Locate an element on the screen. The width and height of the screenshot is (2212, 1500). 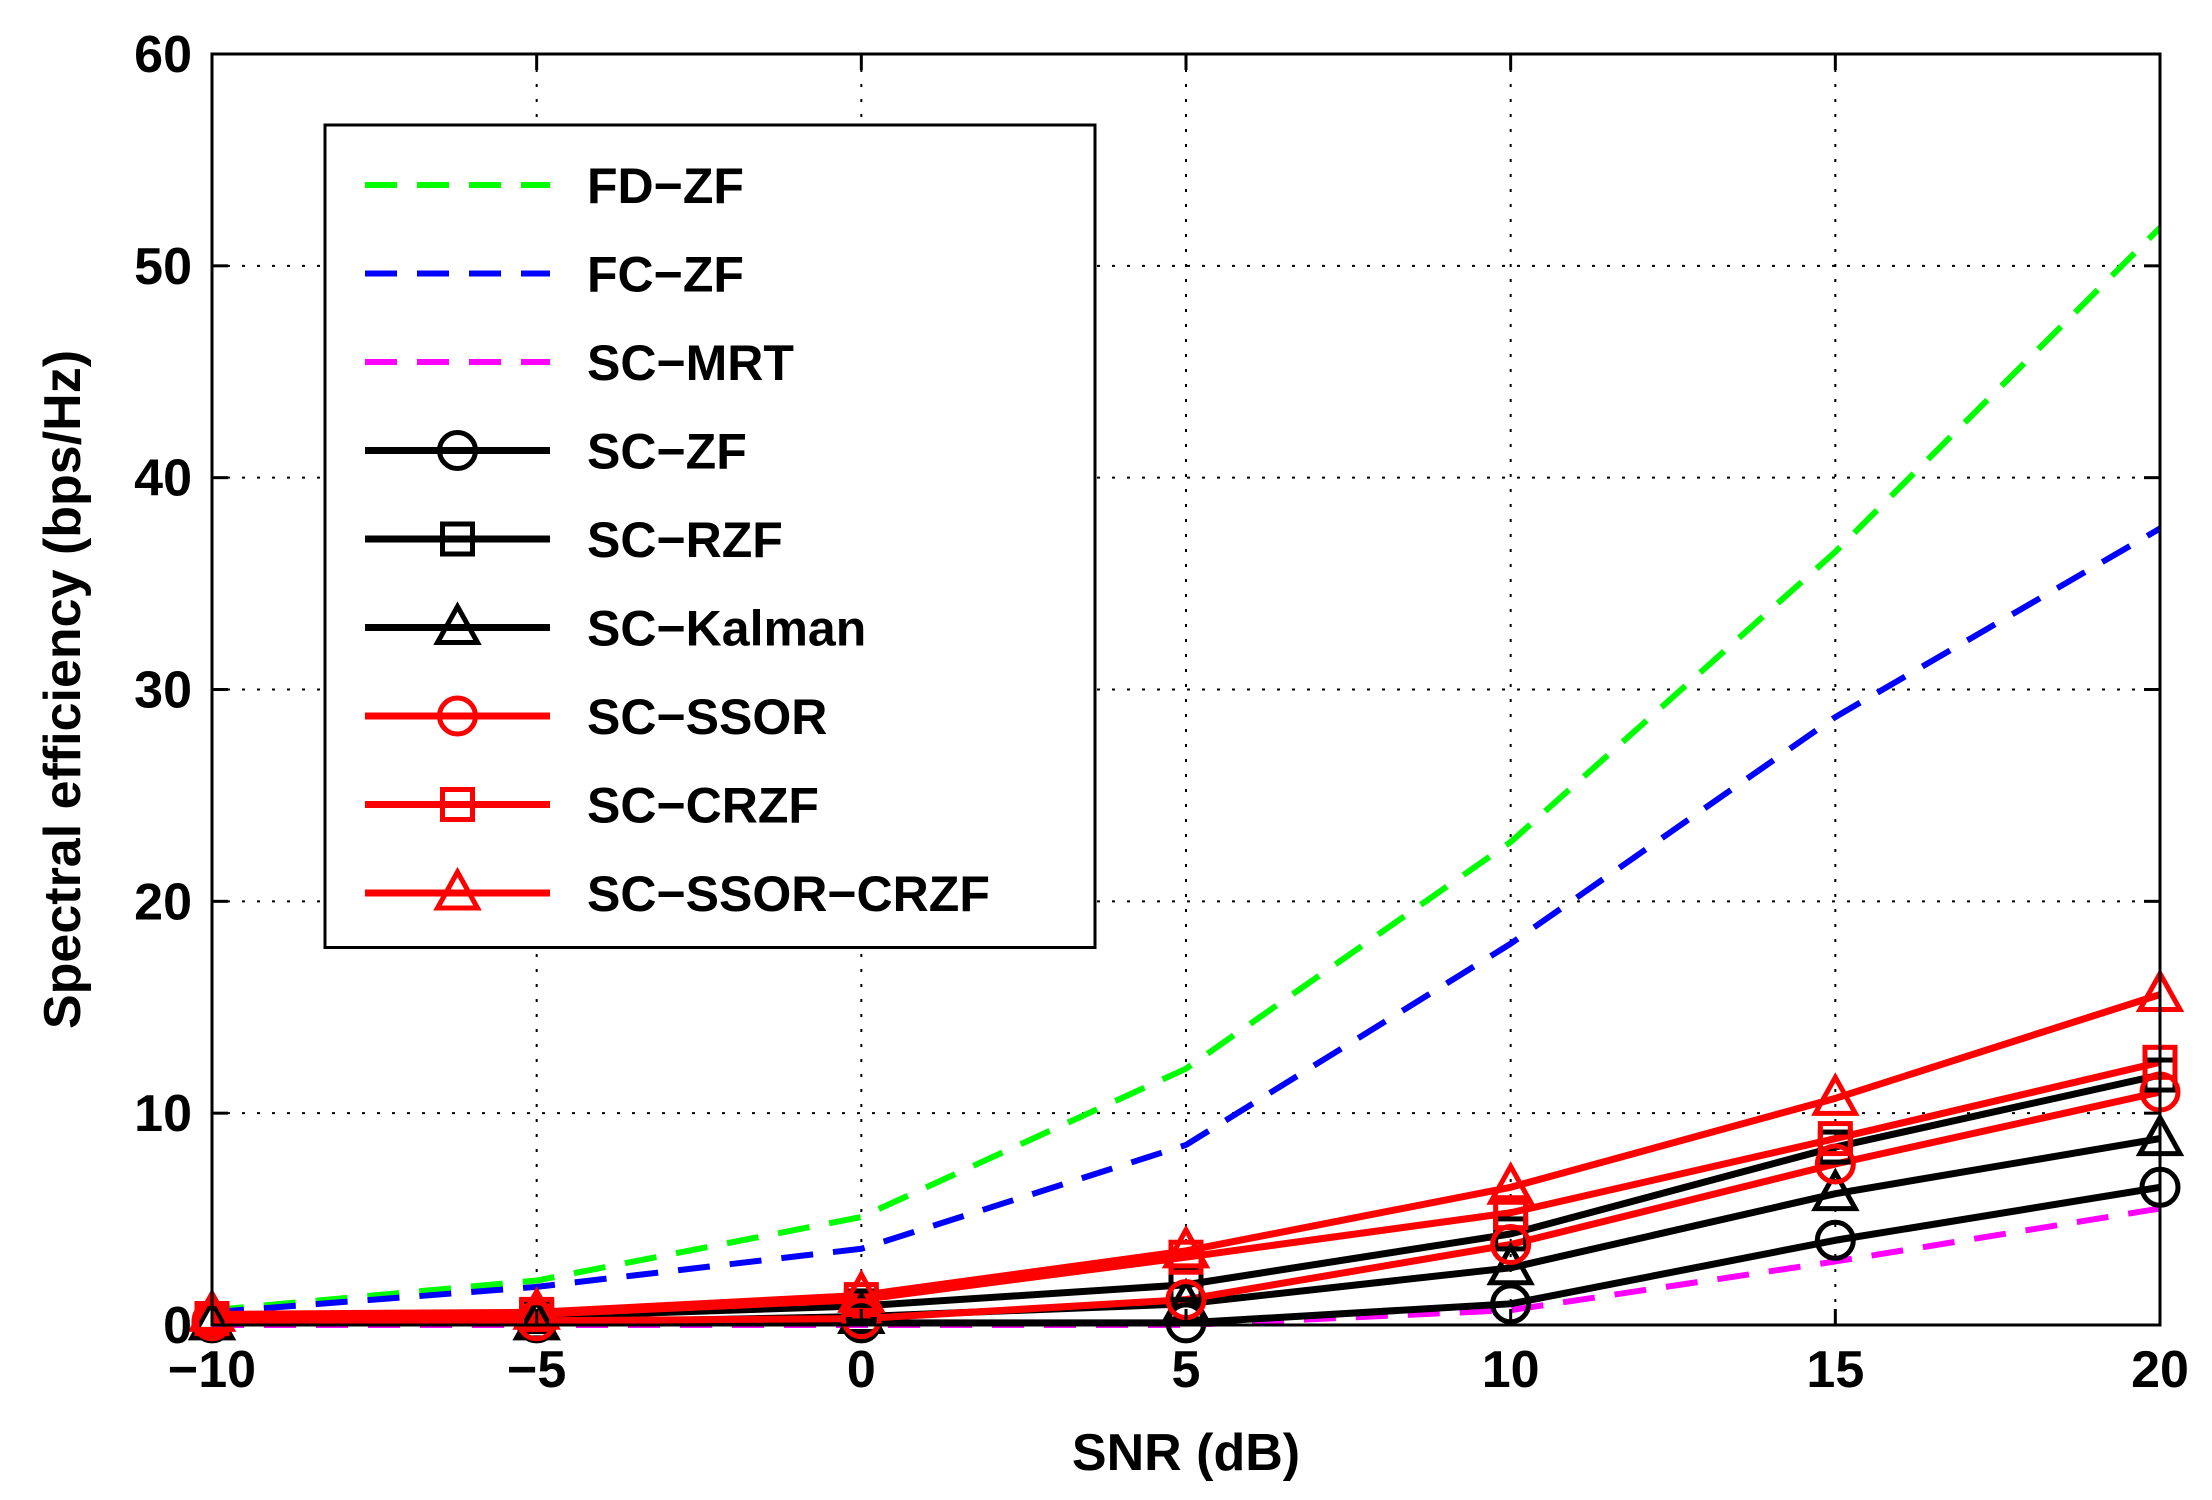
legend-label-5: SC−RZF is located at coordinates (685, 540).